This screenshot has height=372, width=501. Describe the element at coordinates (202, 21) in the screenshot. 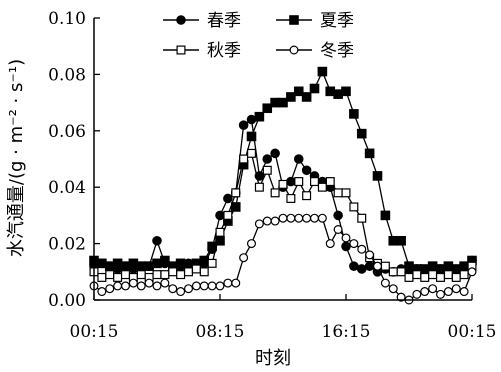

I see `legend-item: 春季` at that location.